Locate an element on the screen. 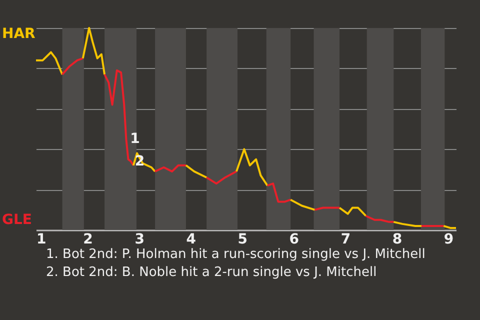 The height and width of the screenshot is (320, 480). x-tick-label: 7 is located at coordinates (345, 240).